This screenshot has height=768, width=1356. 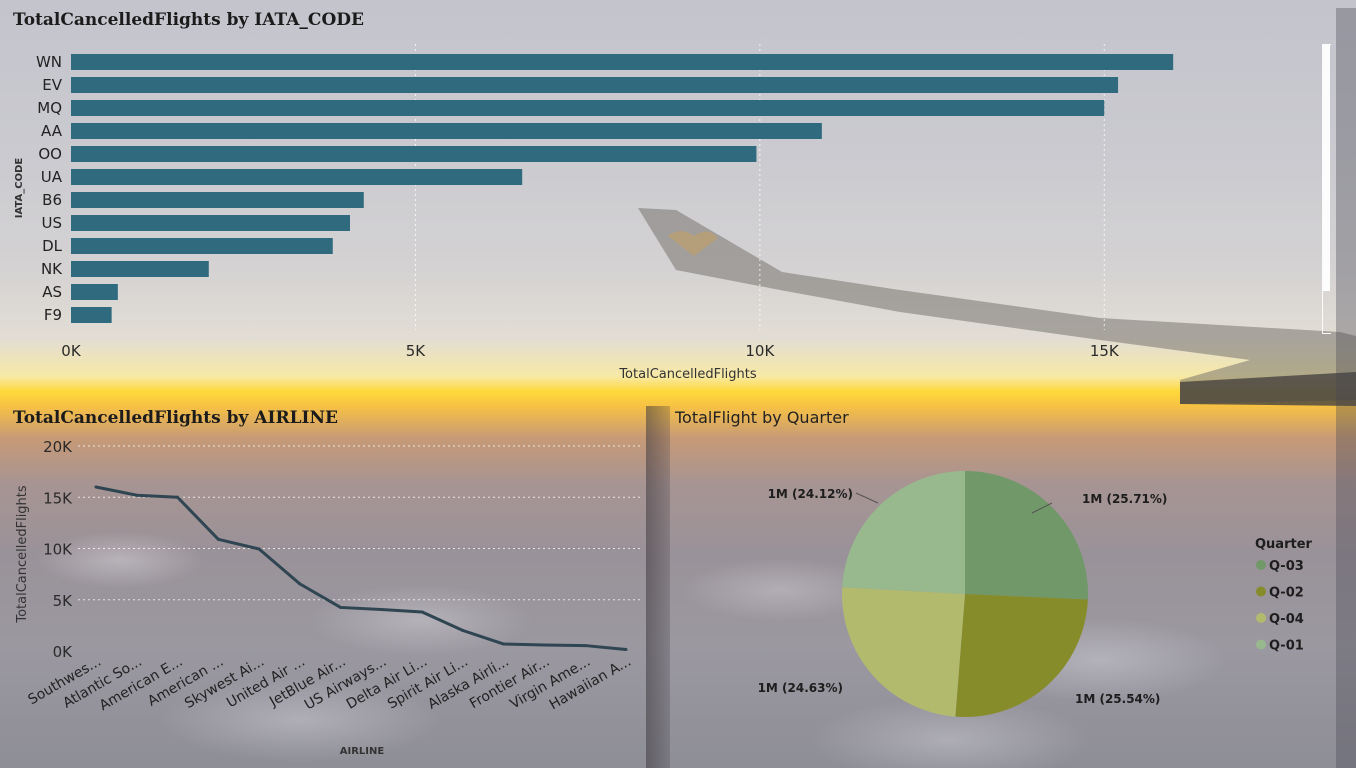 I want to click on pie-legend-item: Q-01, so click(x=1286, y=646).